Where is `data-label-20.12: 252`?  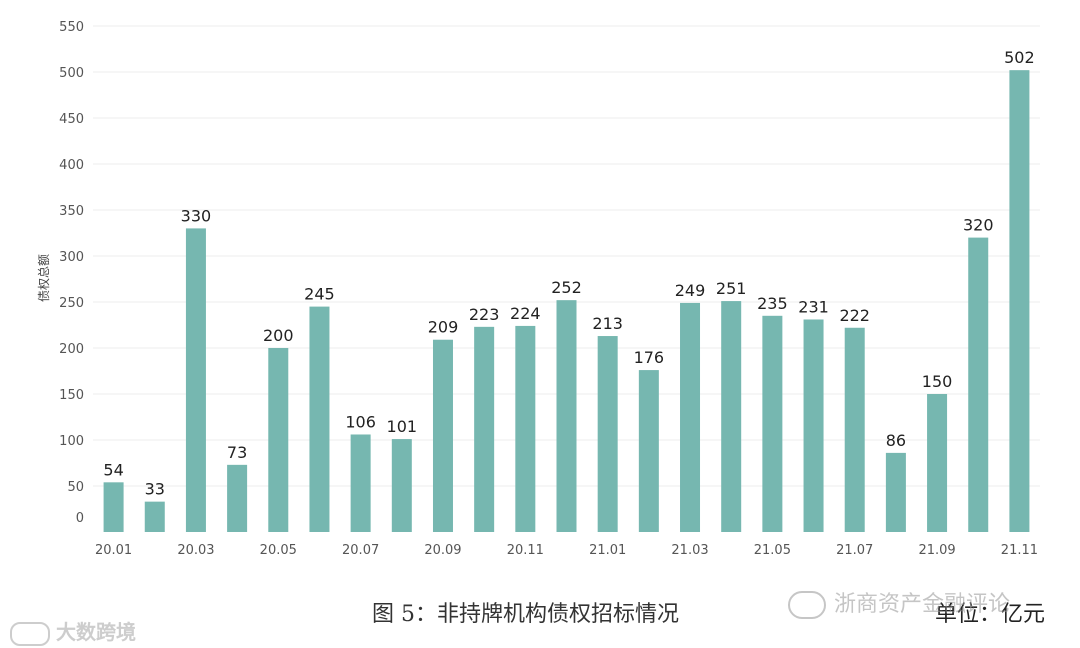
data-label-20.12: 252 is located at coordinates (566, 287).